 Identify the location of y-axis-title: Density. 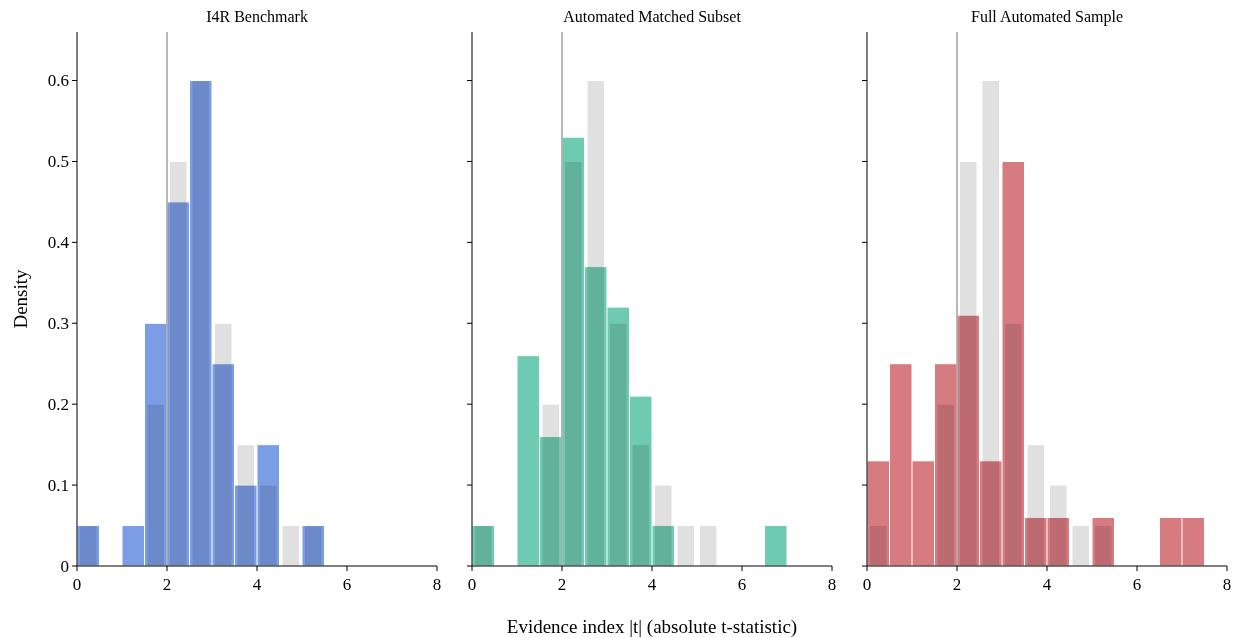
(20, 298).